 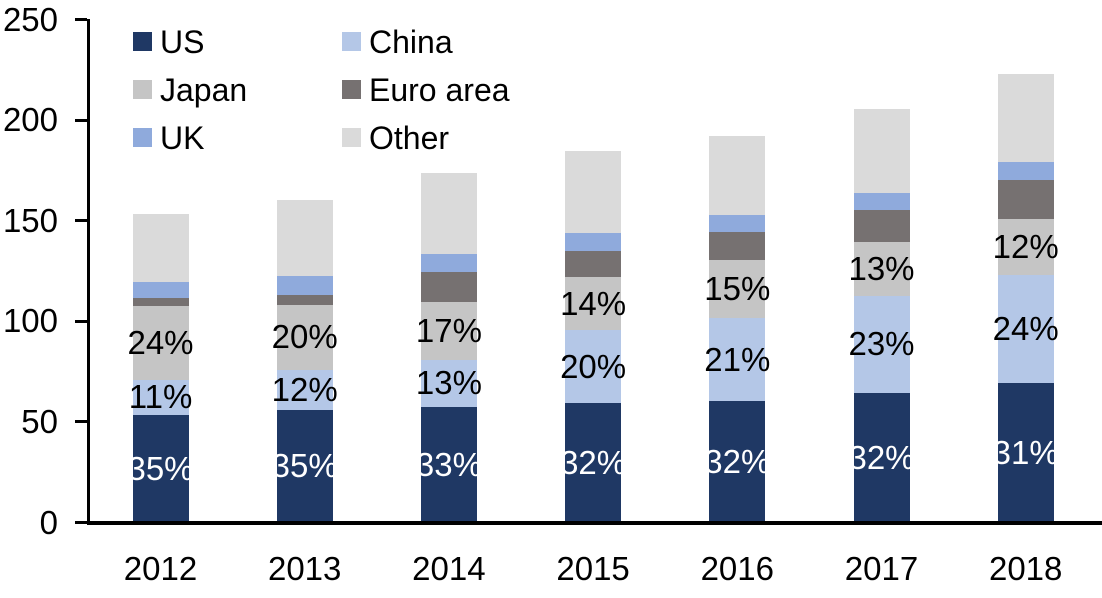 I want to click on y-axis-tick-label: 150, so click(x=30, y=220).